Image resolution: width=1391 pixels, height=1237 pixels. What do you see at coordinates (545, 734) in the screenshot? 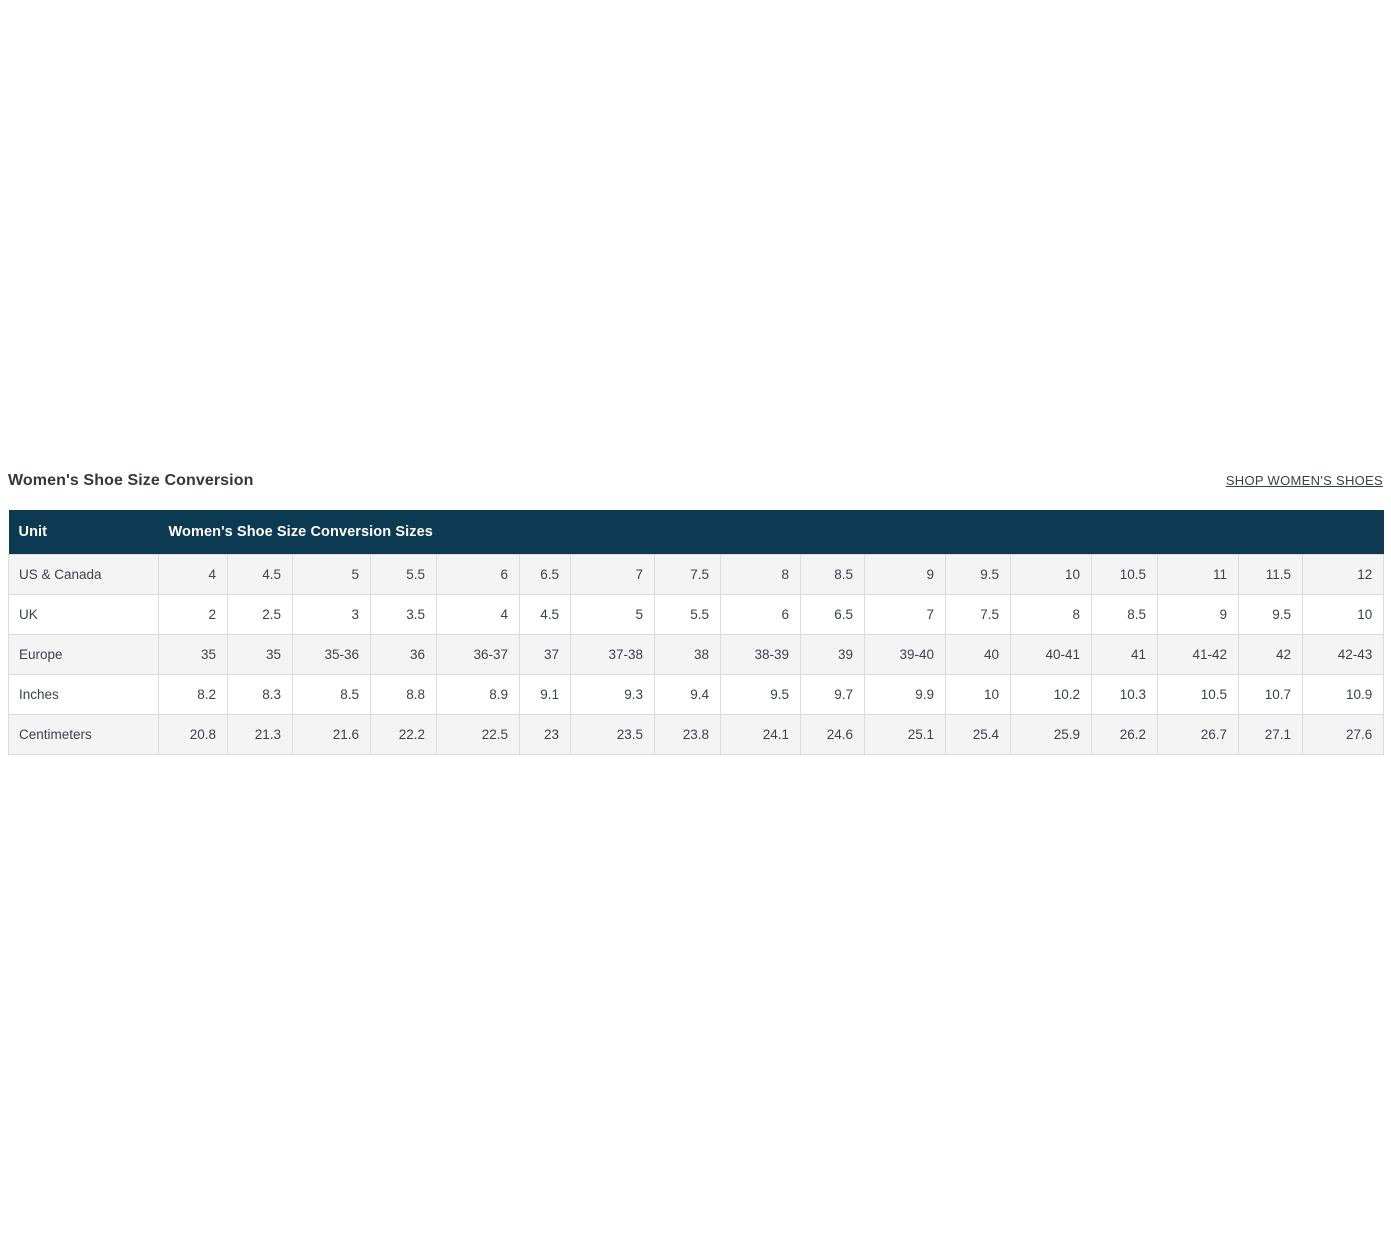
I see `value-cell: 23` at bounding box center [545, 734].